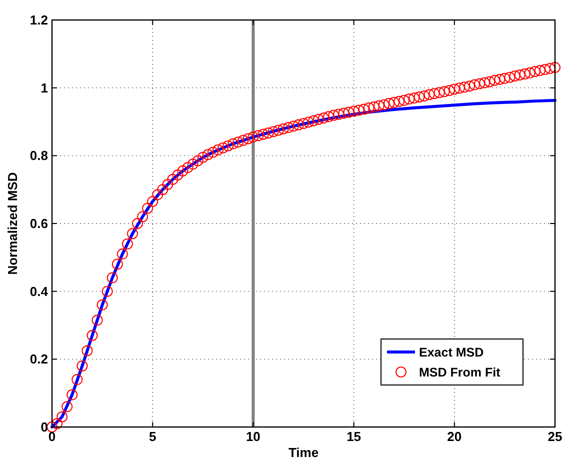 This screenshot has height=462, width=563. Describe the element at coordinates (12, 223) in the screenshot. I see `y-axis-title: Normalized MSD` at that location.